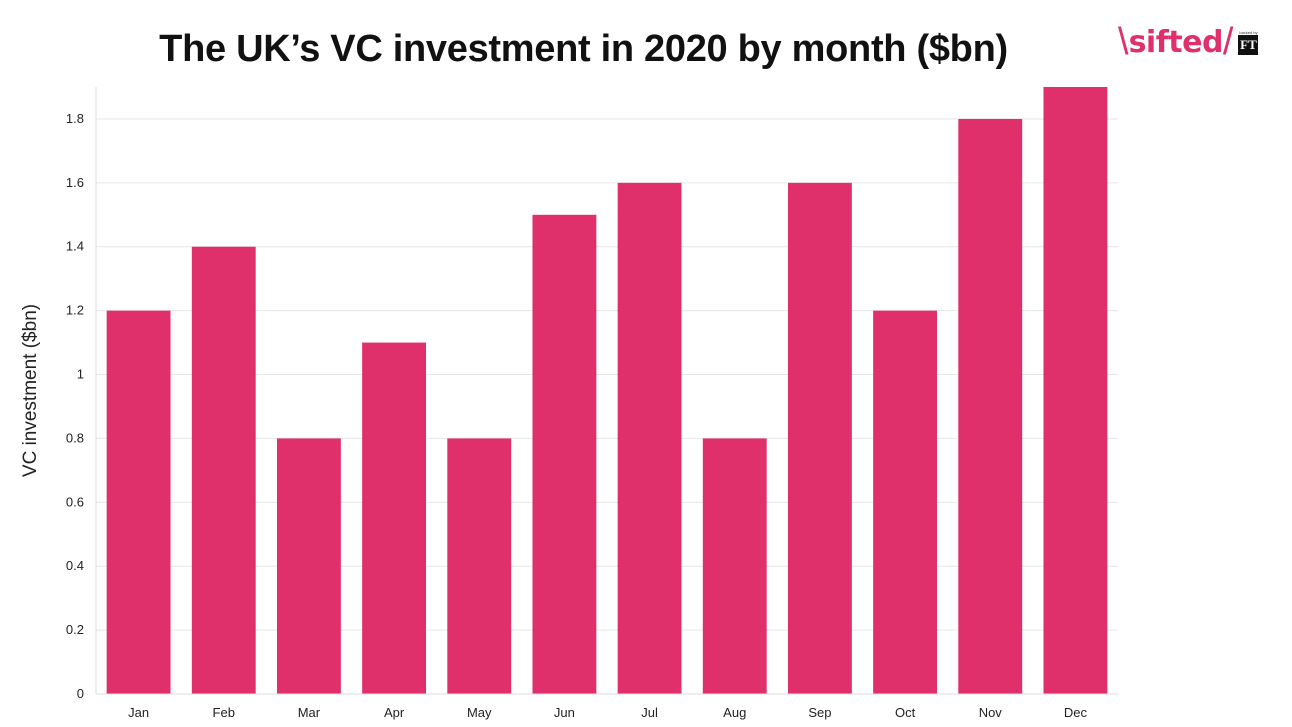 Image resolution: width=1292 pixels, height=727 pixels. What do you see at coordinates (80, 374) in the screenshot?
I see `y-tick-label: 1` at bounding box center [80, 374].